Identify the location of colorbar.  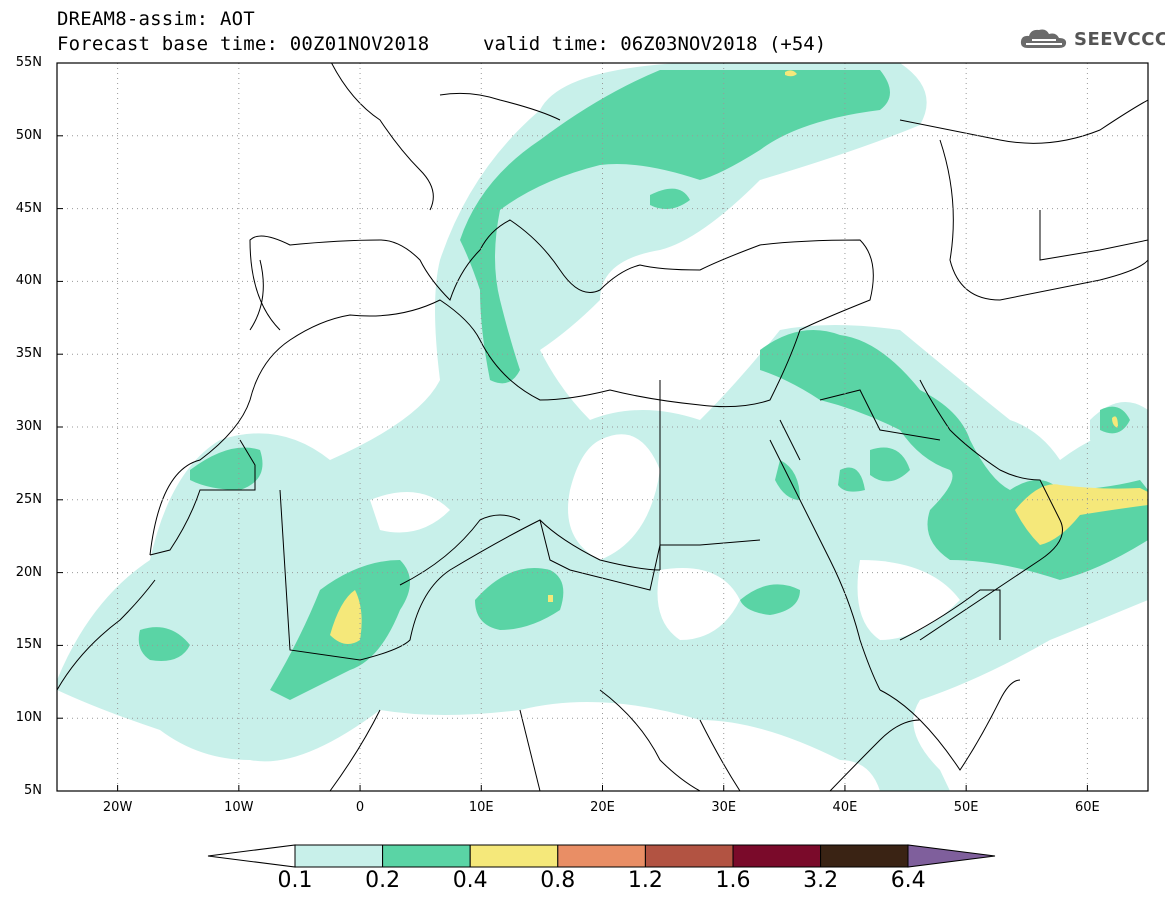
(601, 856).